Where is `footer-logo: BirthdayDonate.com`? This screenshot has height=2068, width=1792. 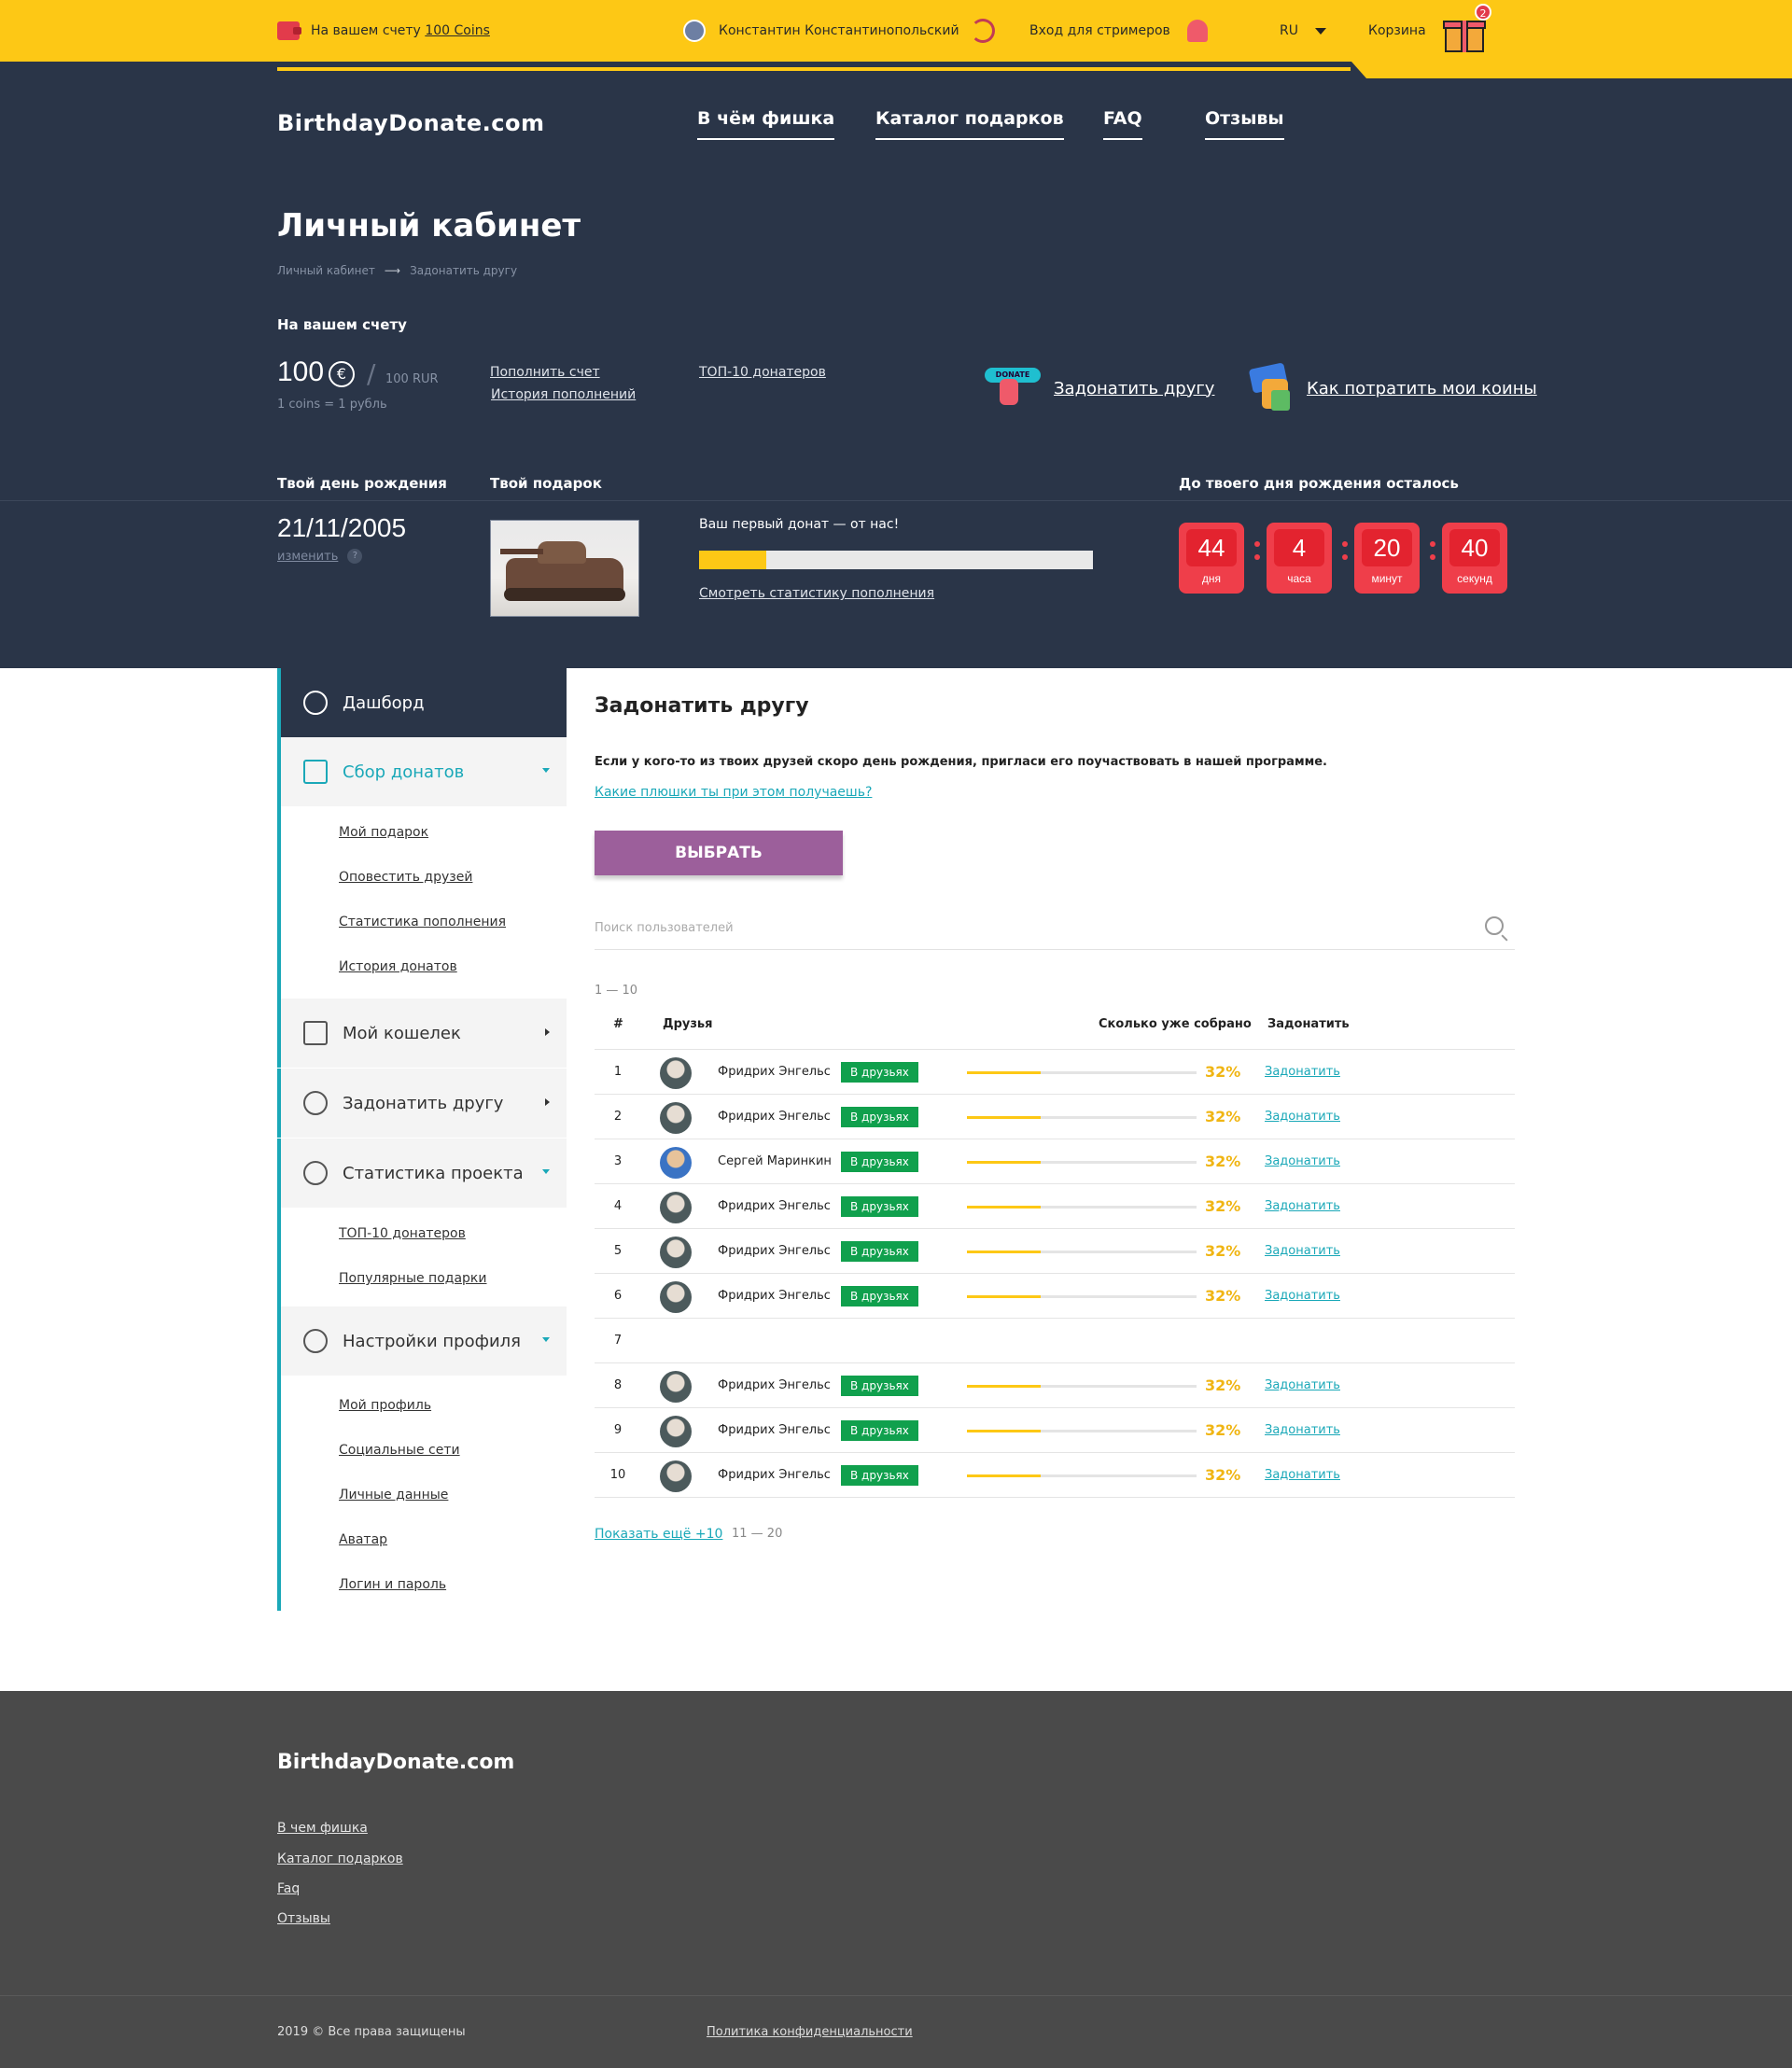 footer-logo: BirthdayDonate.com is located at coordinates (396, 1762).